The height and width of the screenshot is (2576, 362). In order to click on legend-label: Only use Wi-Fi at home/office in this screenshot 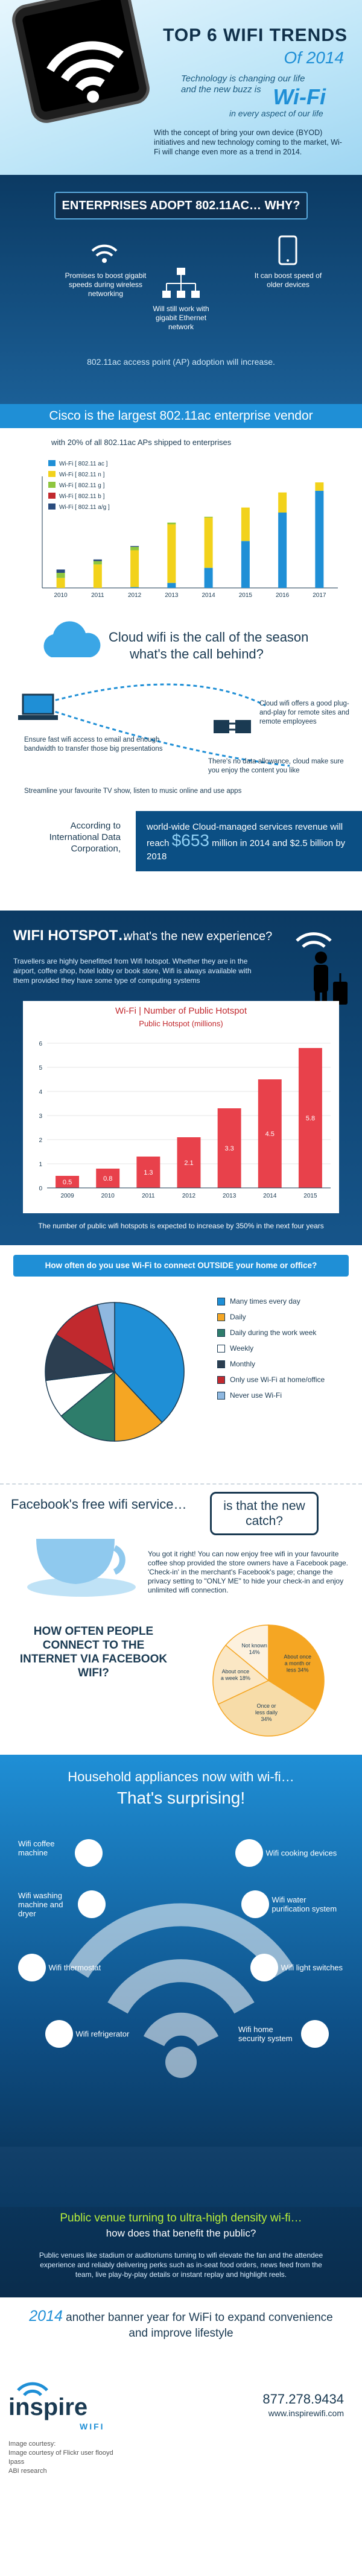, I will do `click(277, 1379)`.